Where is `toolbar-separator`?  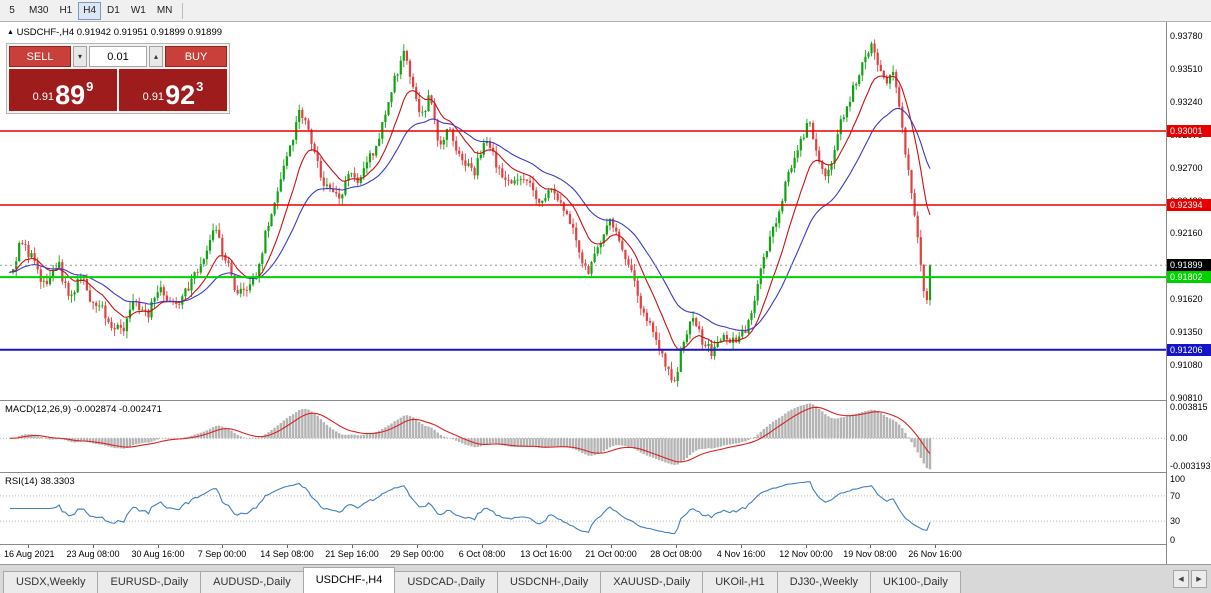 toolbar-separator is located at coordinates (183, 10).